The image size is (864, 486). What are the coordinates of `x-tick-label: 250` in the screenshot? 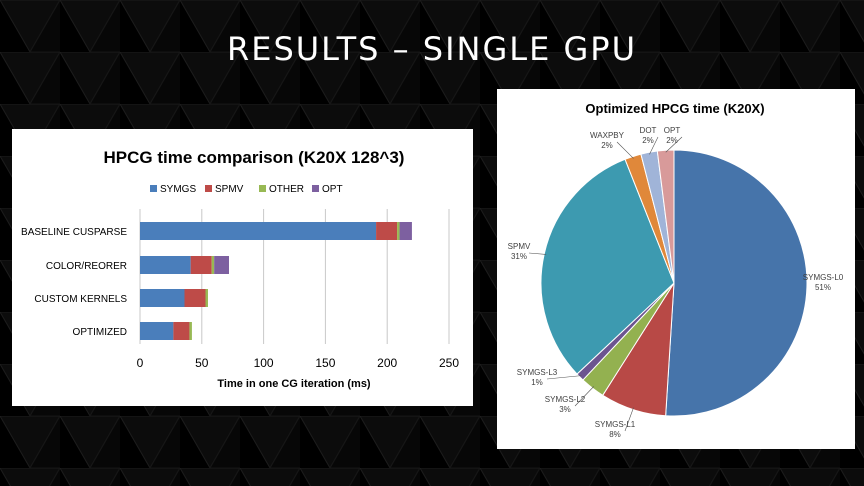 It's located at (449, 363).